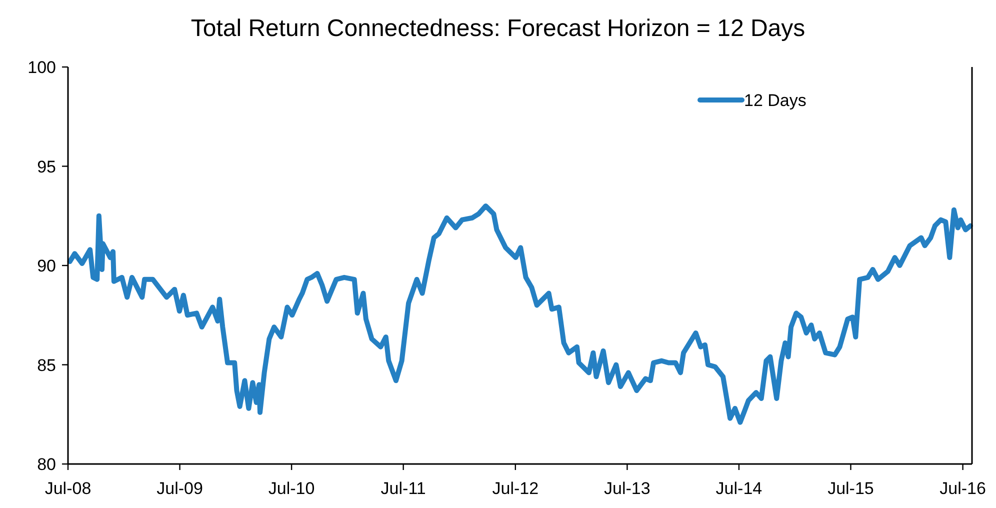  What do you see at coordinates (42, 67) in the screenshot?
I see `y-tick-label: 100` at bounding box center [42, 67].